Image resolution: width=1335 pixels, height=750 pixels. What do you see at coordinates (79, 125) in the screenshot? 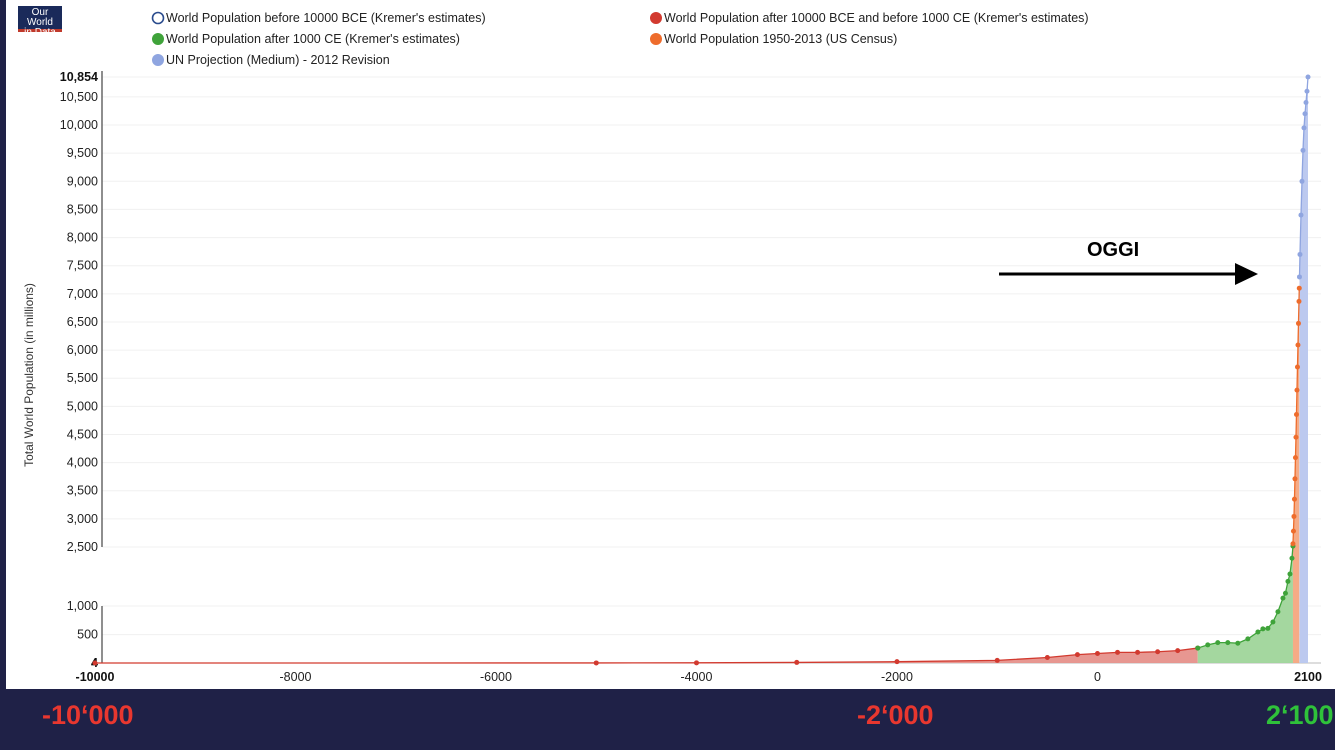
I see `y-tick-label: 10,000` at bounding box center [79, 125].